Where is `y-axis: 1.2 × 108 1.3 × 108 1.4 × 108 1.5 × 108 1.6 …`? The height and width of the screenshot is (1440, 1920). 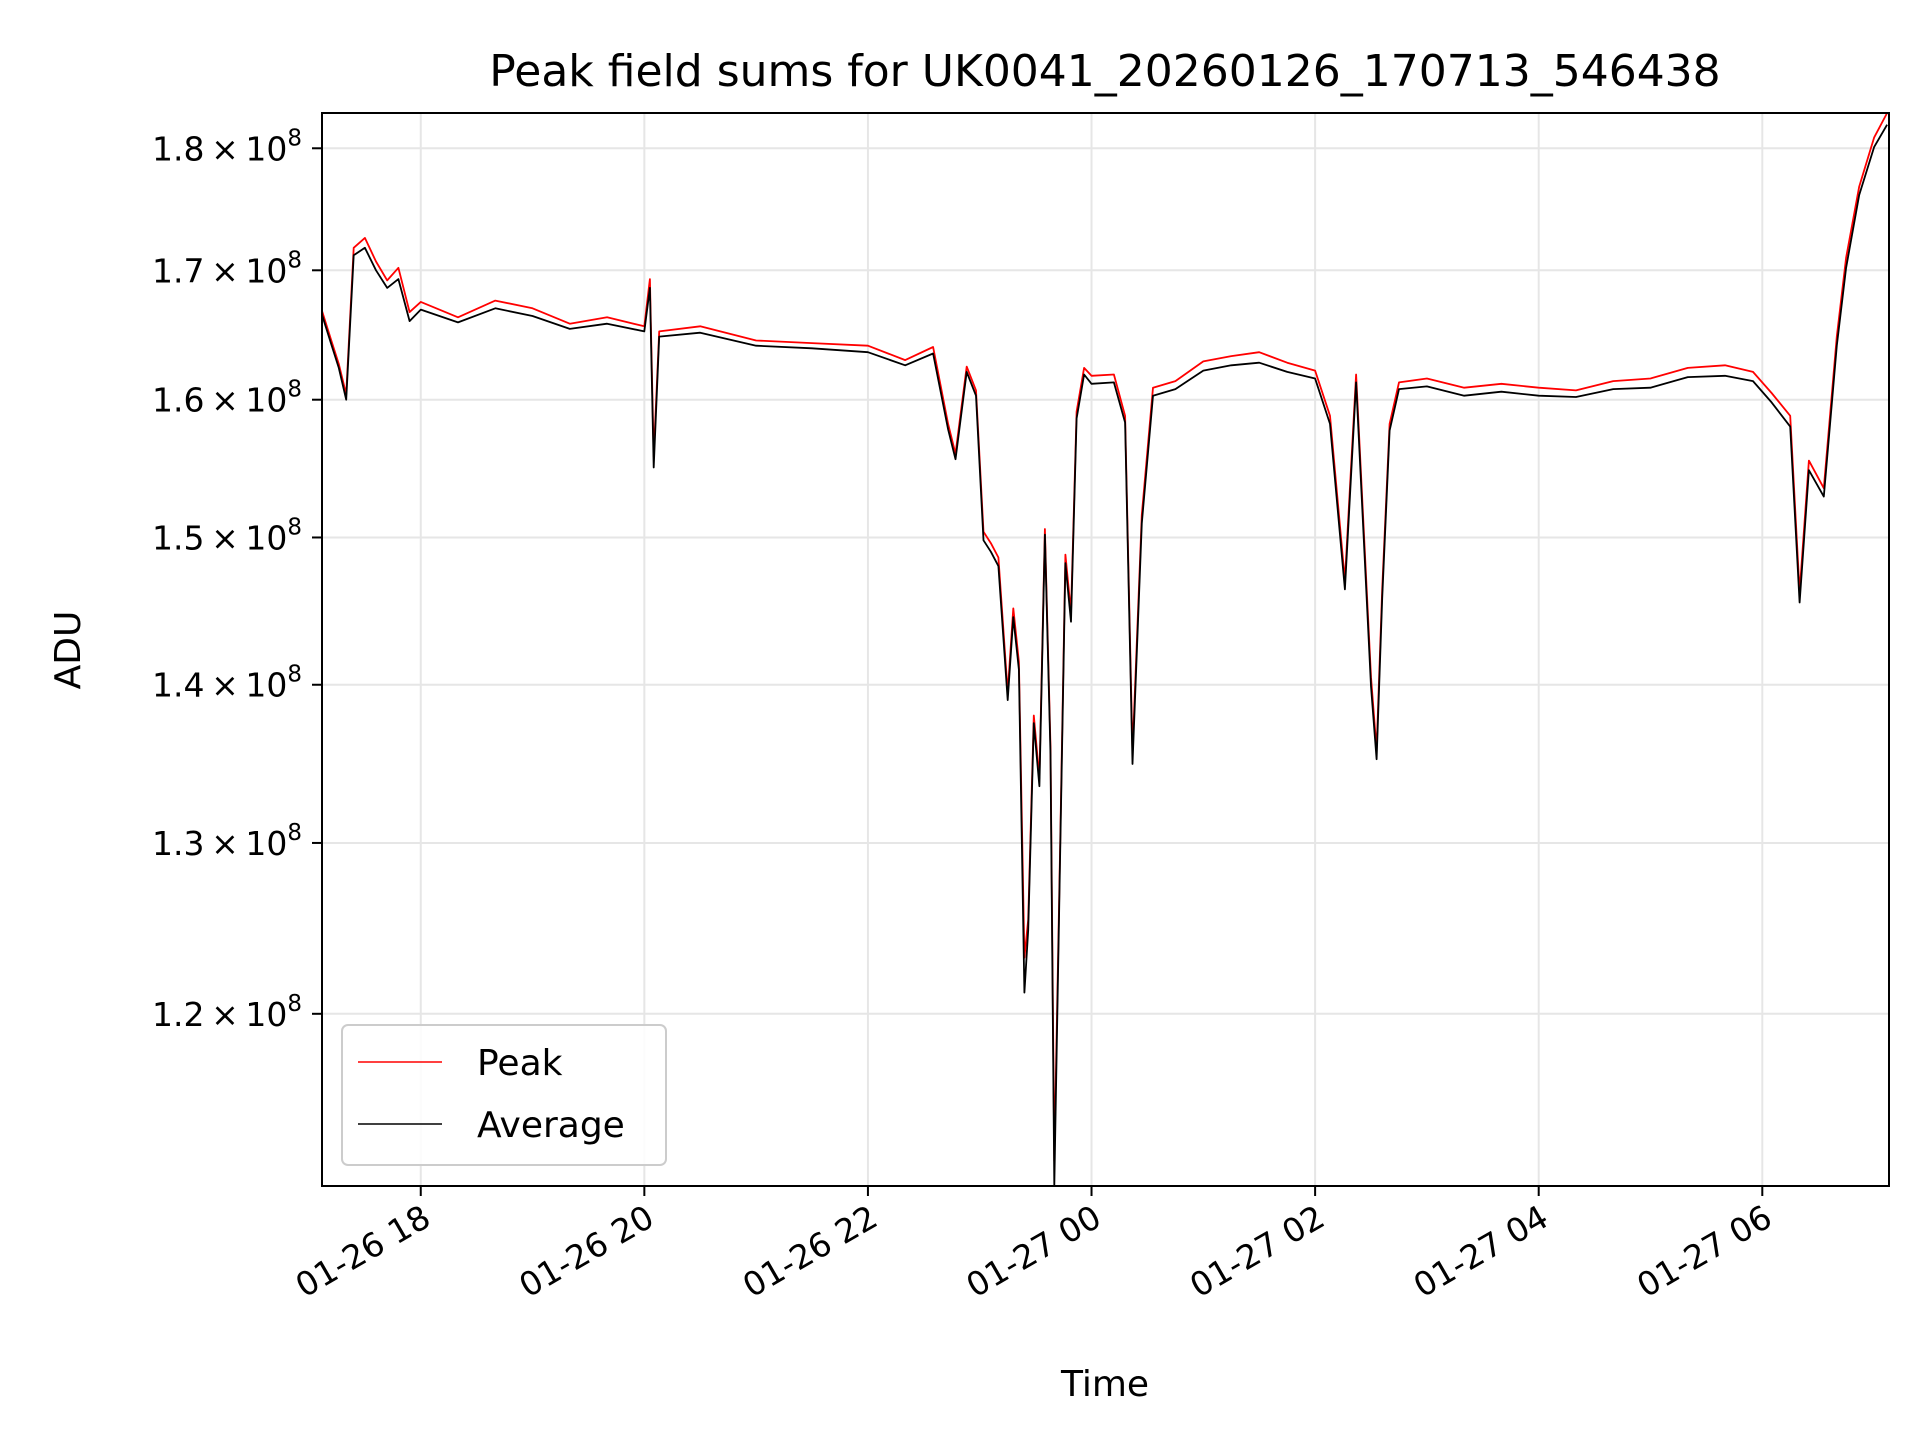
y-axis: 1.2 × 108 1.3 × 108 1.4 × 108 1.5 × 108 1.6 … is located at coordinates (237, 579).